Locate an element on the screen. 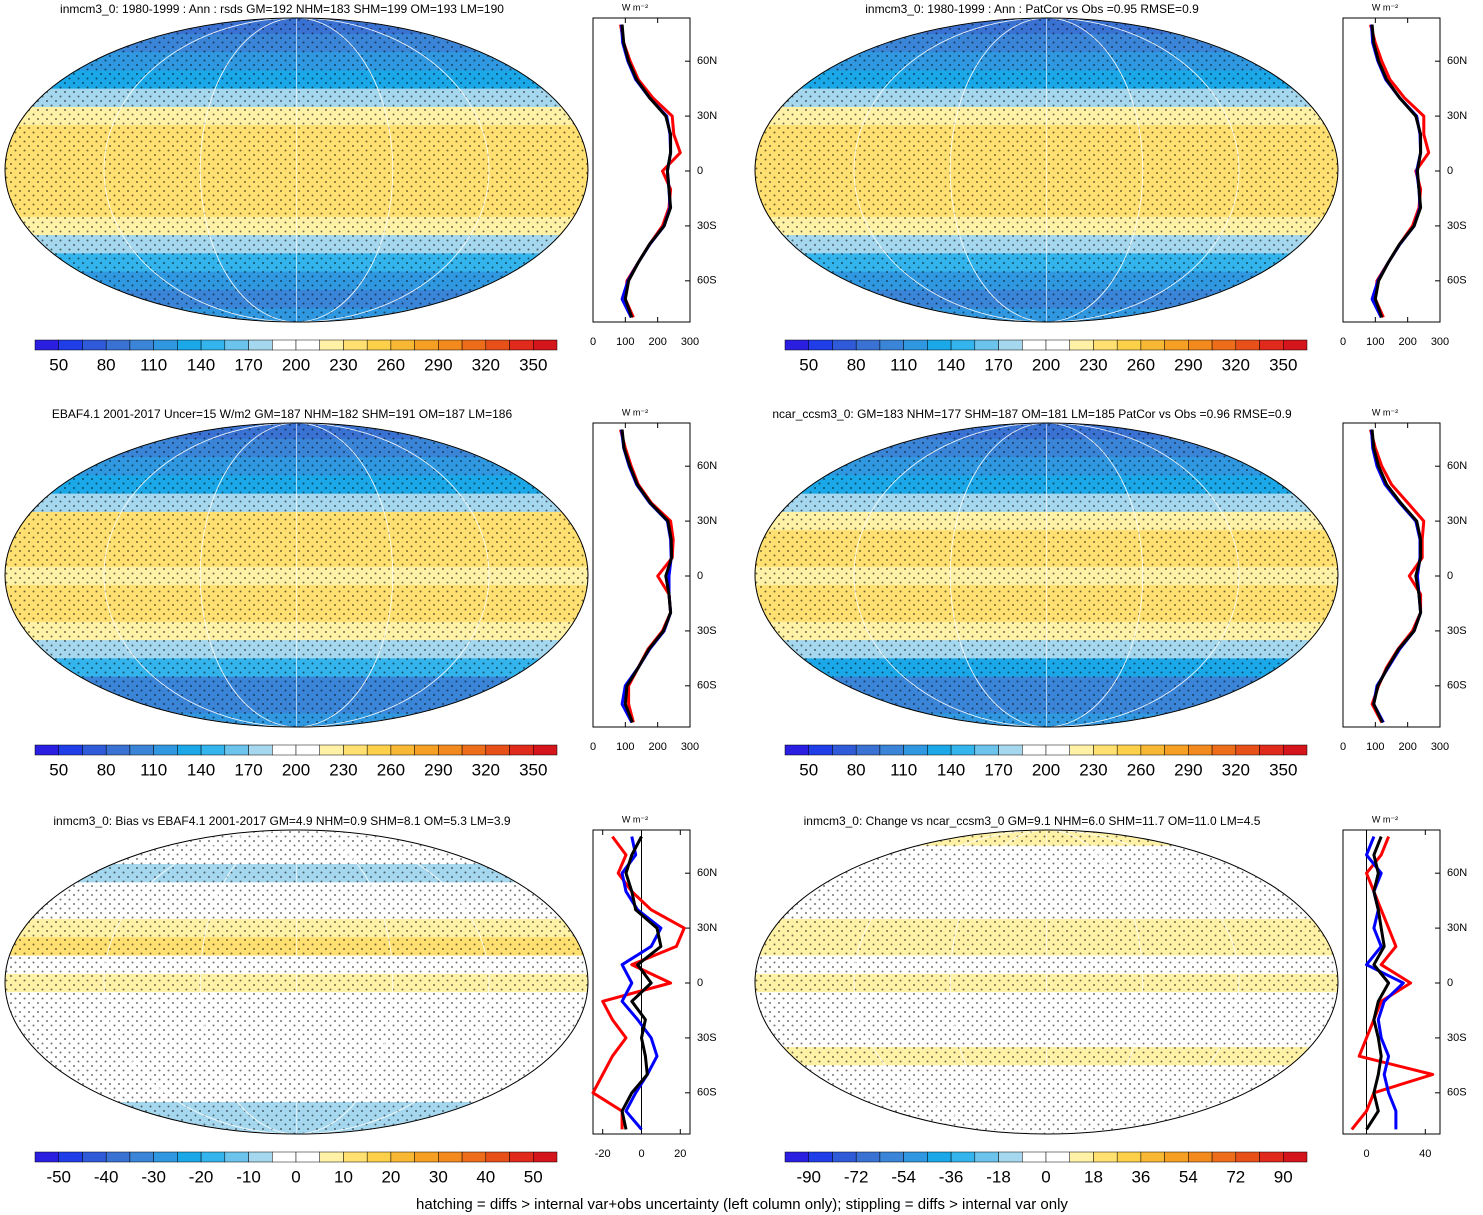  x-tick-label: 300 is located at coordinates (690, 342).